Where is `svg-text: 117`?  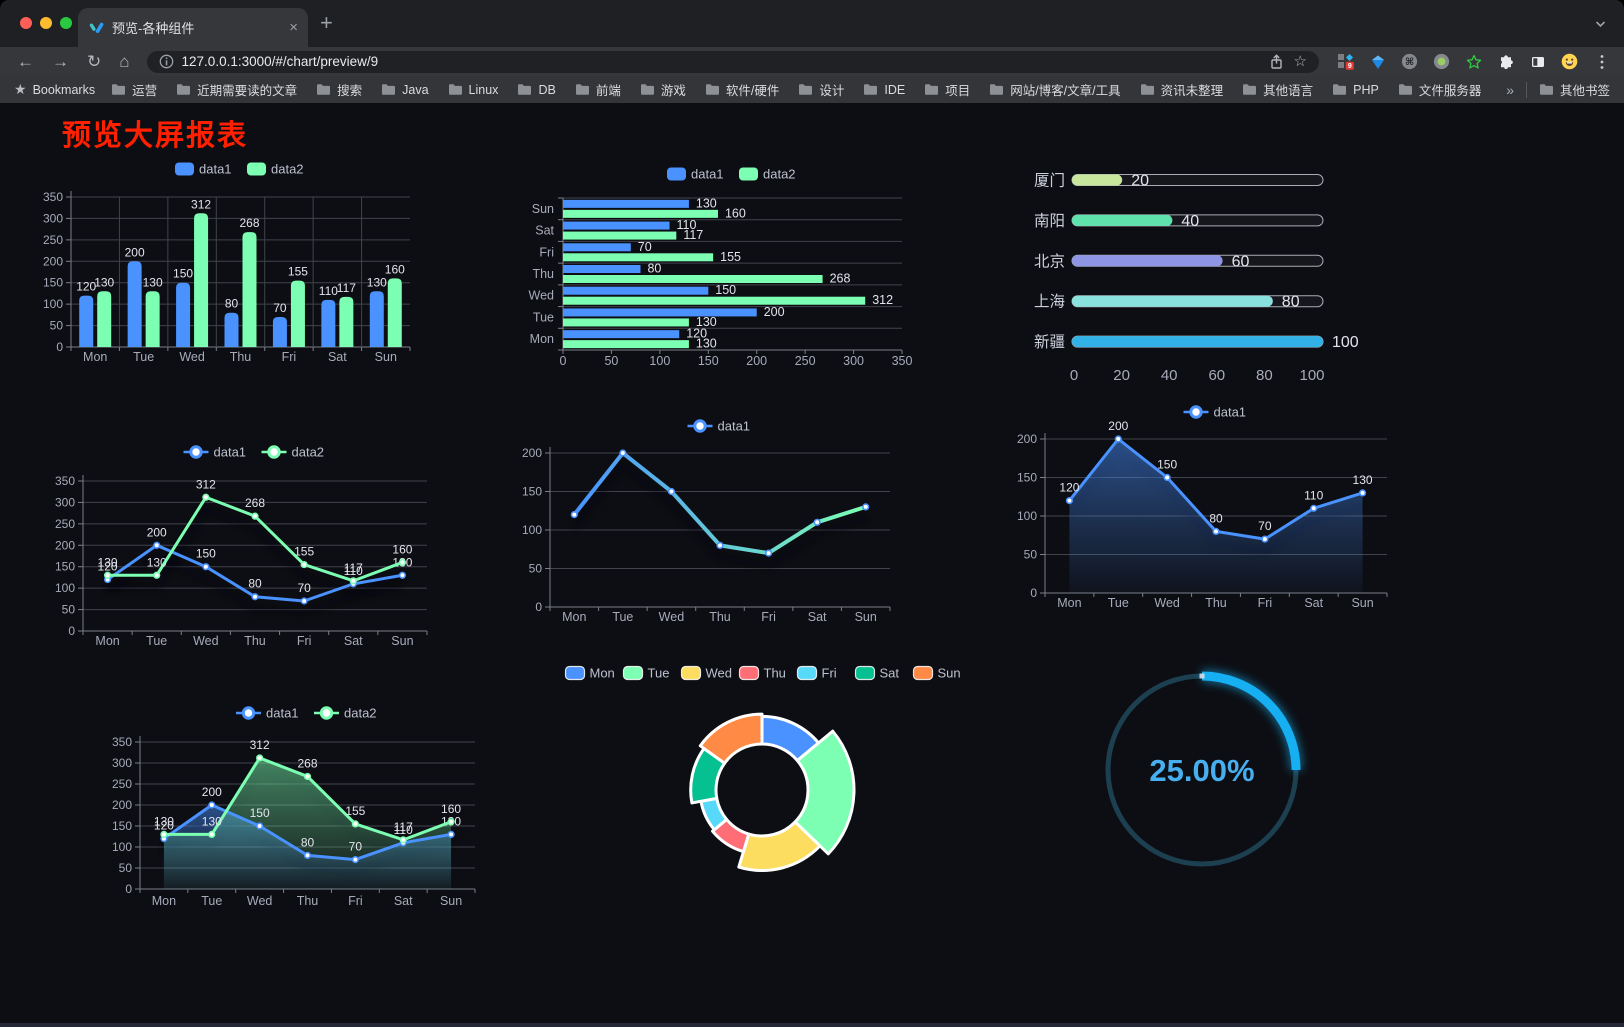 svg-text: 117 is located at coordinates (353, 568).